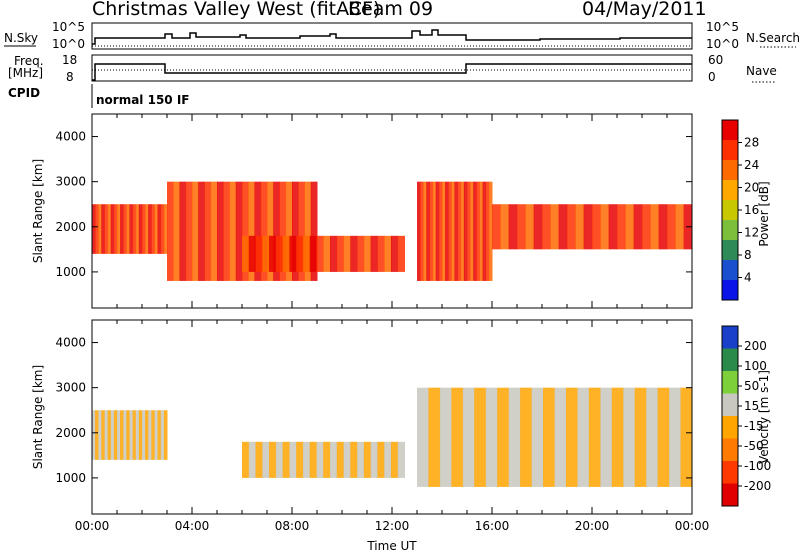 This screenshot has width=800, height=554. Describe the element at coordinates (730, 416) in the screenshot. I see `colorbar-frame` at that location.